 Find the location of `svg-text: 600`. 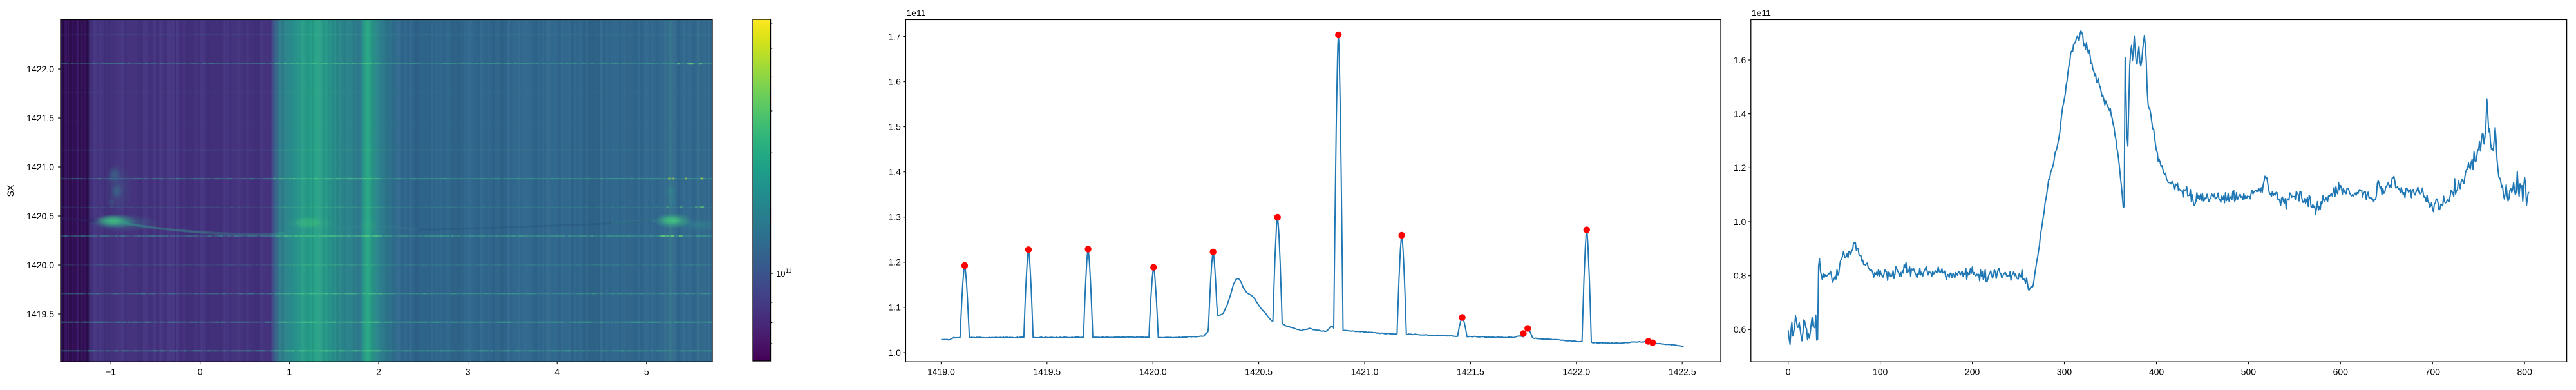

svg-text: 600 is located at coordinates (2341, 372).